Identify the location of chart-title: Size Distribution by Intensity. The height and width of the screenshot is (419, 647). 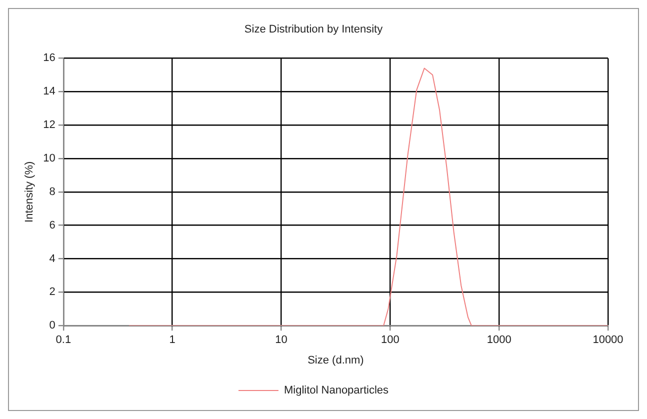
(314, 30).